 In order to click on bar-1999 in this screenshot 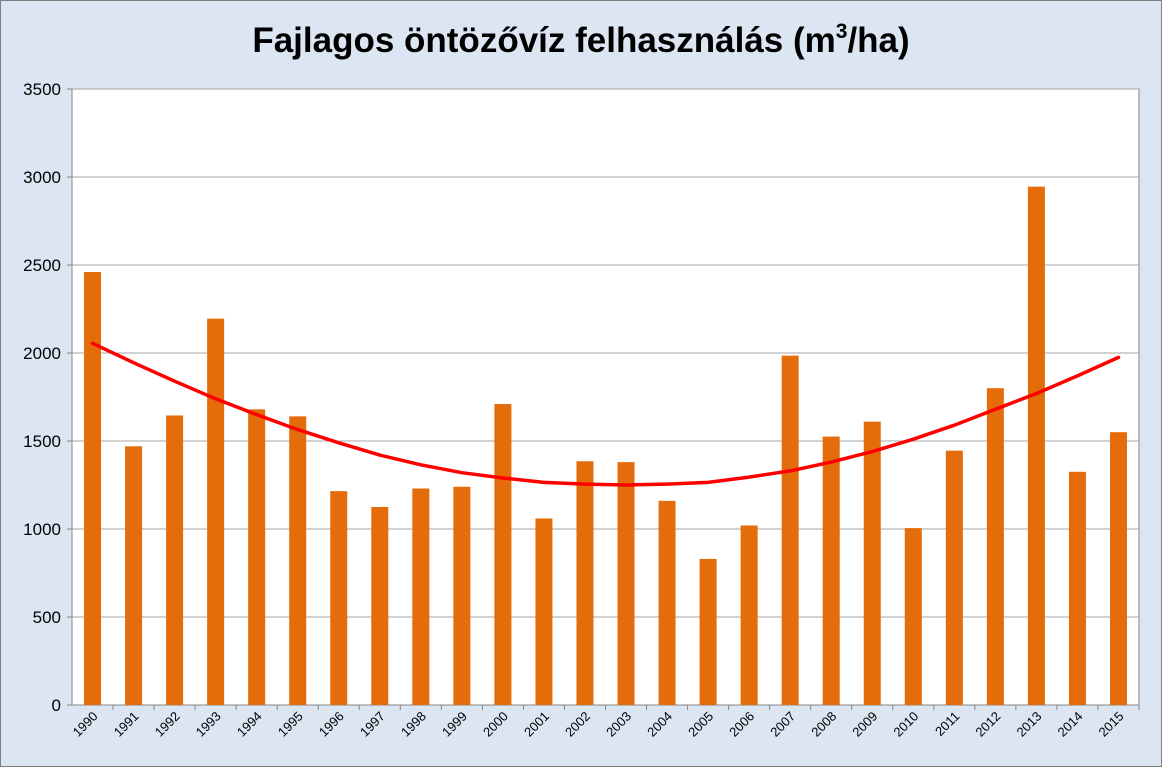, I will do `click(462, 595)`.